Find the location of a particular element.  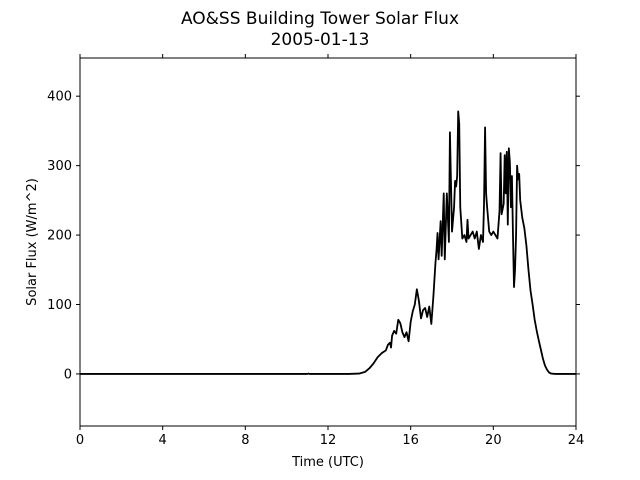

y-tick-label: 200 is located at coordinates (59, 236).